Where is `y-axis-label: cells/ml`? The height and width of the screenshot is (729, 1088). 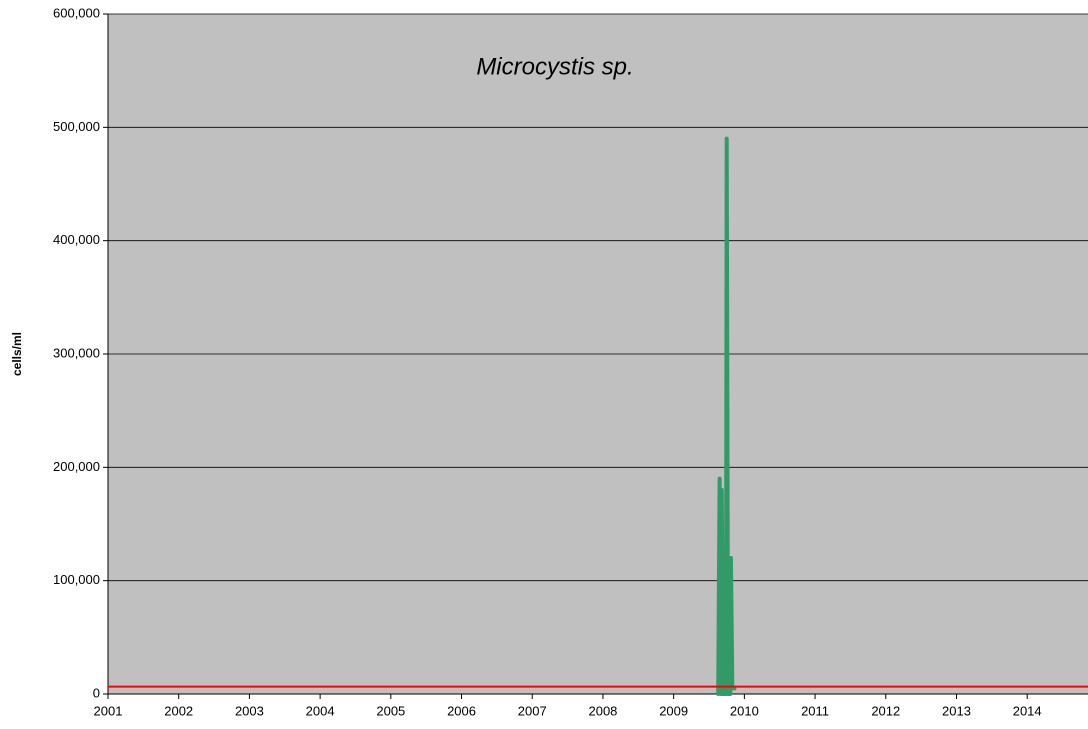 y-axis-label: cells/ml is located at coordinates (17, 354).